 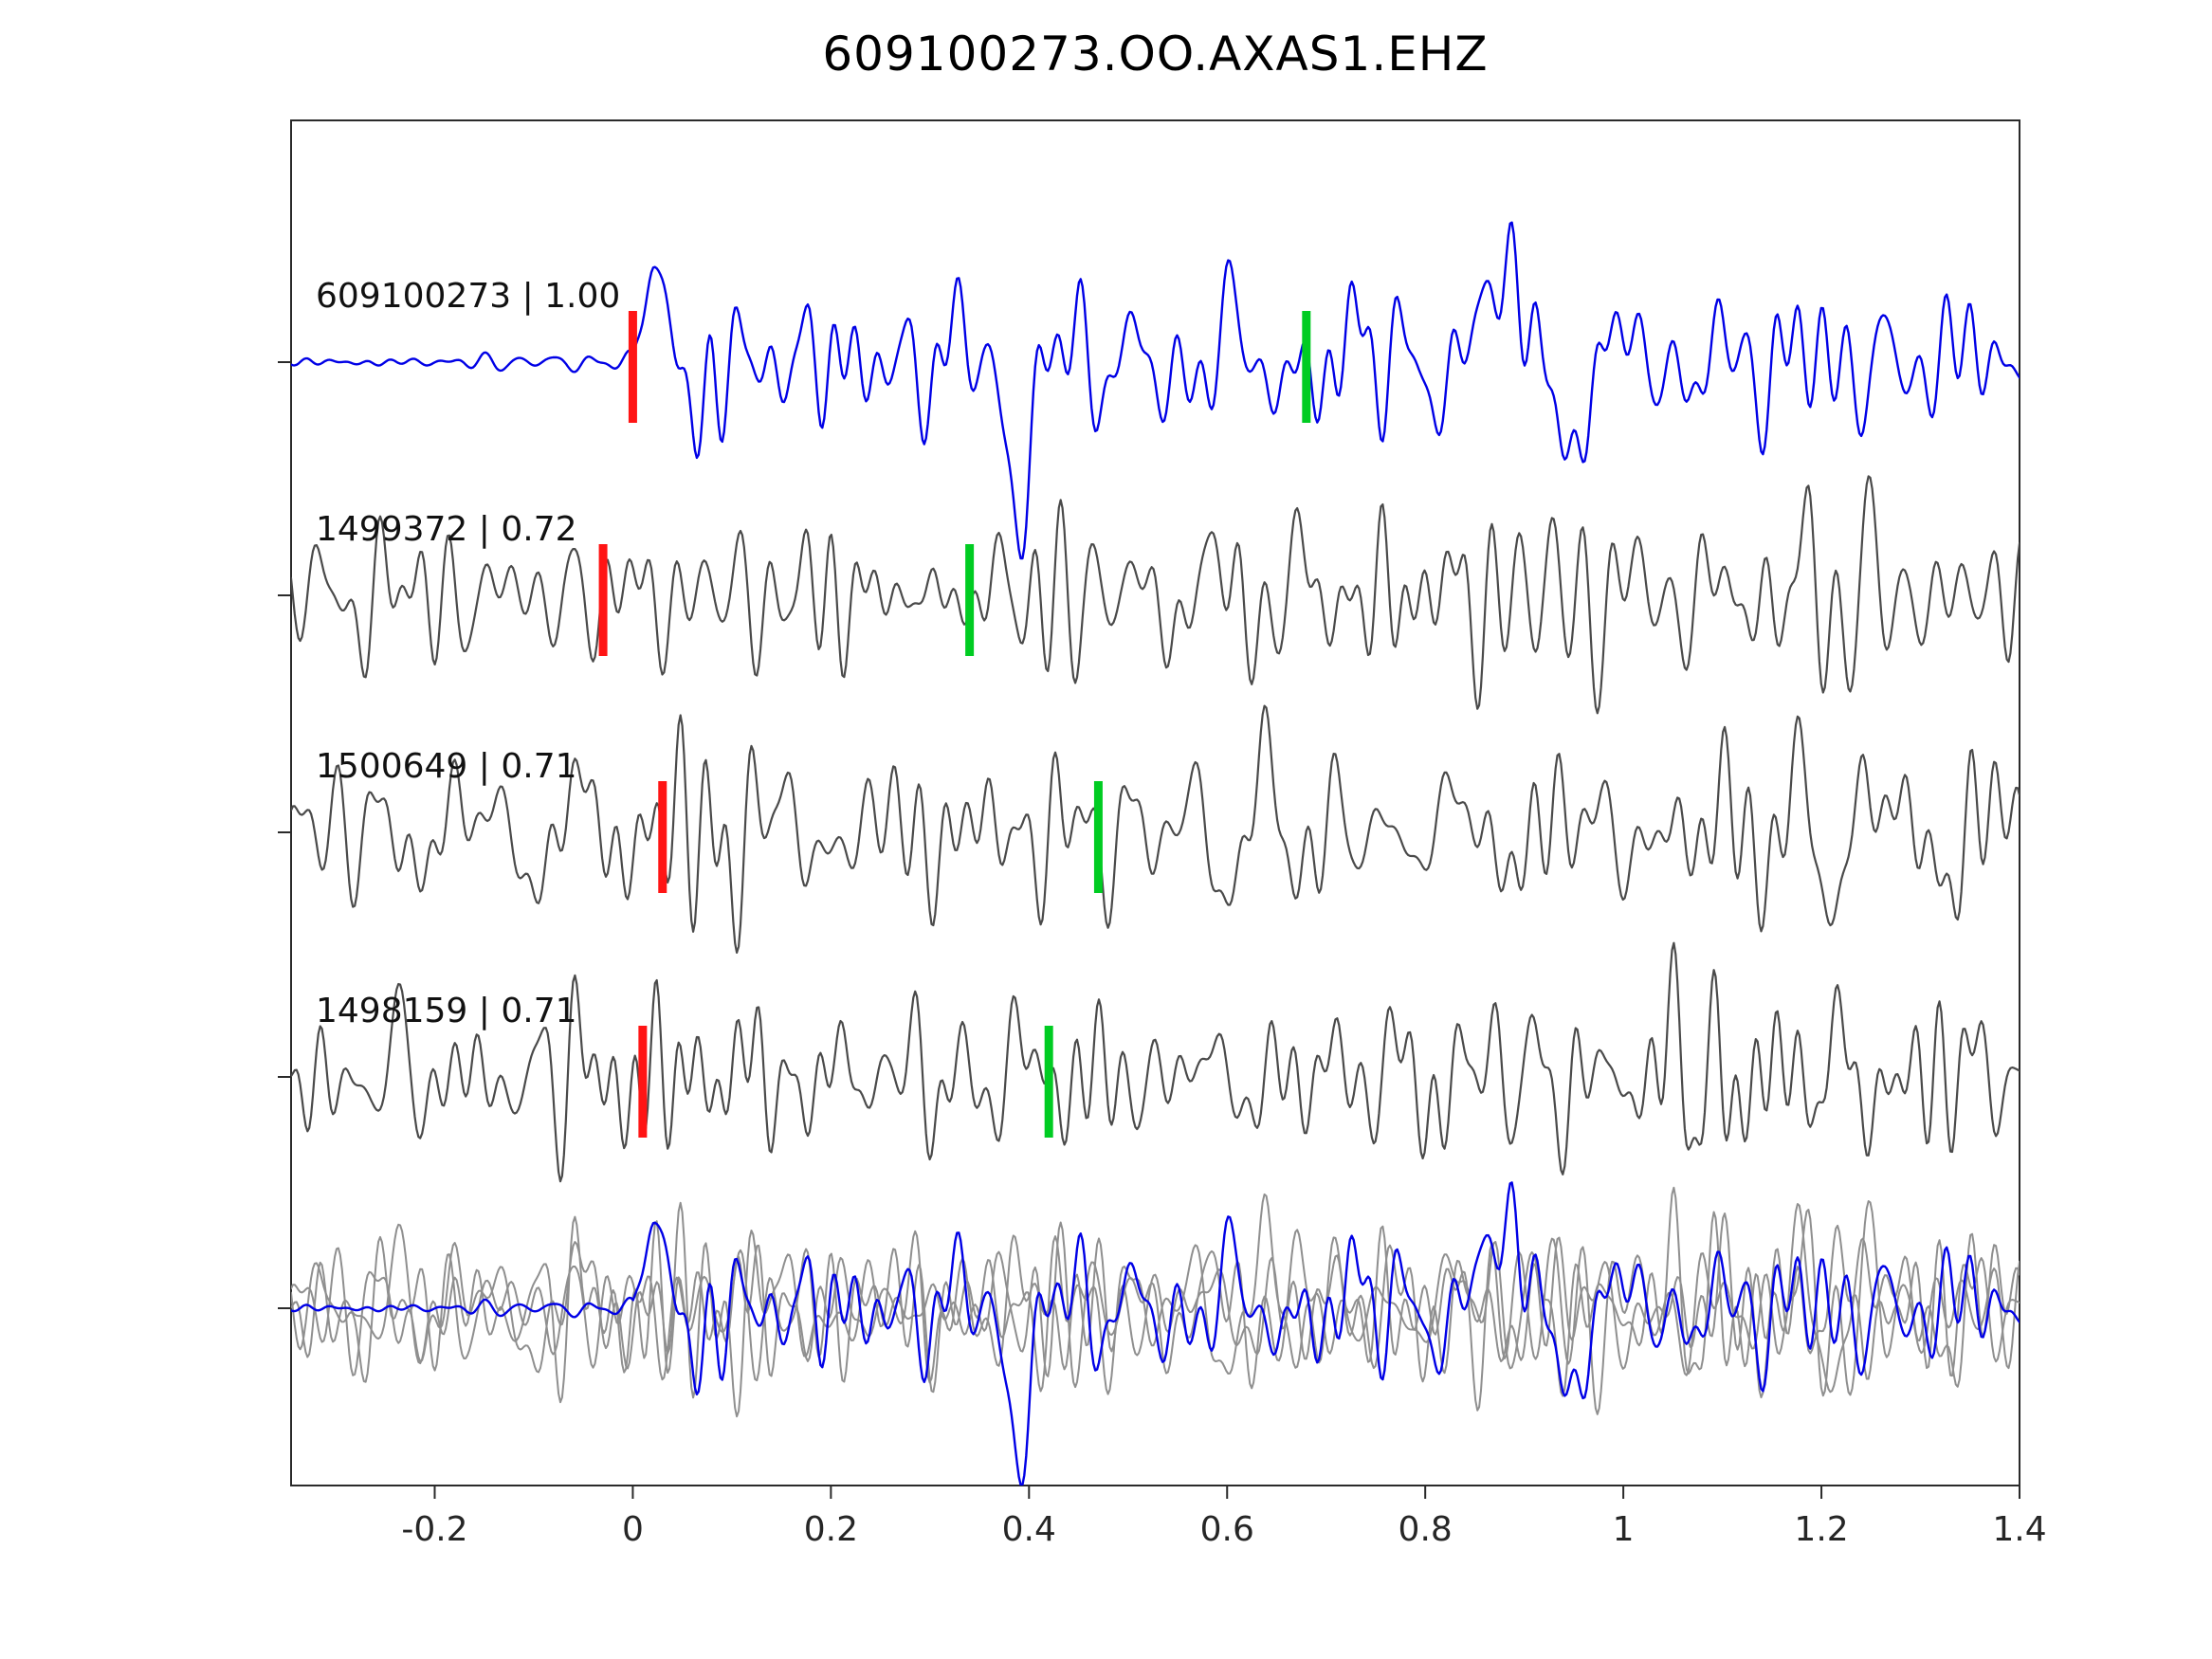 I want to click on x-tick-label: 0, so click(x=633, y=1529).